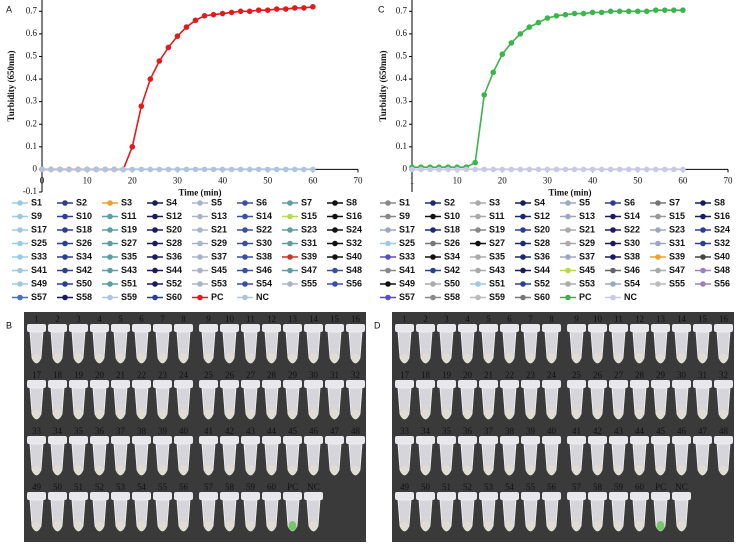 The width and height of the screenshot is (743, 544). I want to click on tube-label: 12, so click(271, 319).